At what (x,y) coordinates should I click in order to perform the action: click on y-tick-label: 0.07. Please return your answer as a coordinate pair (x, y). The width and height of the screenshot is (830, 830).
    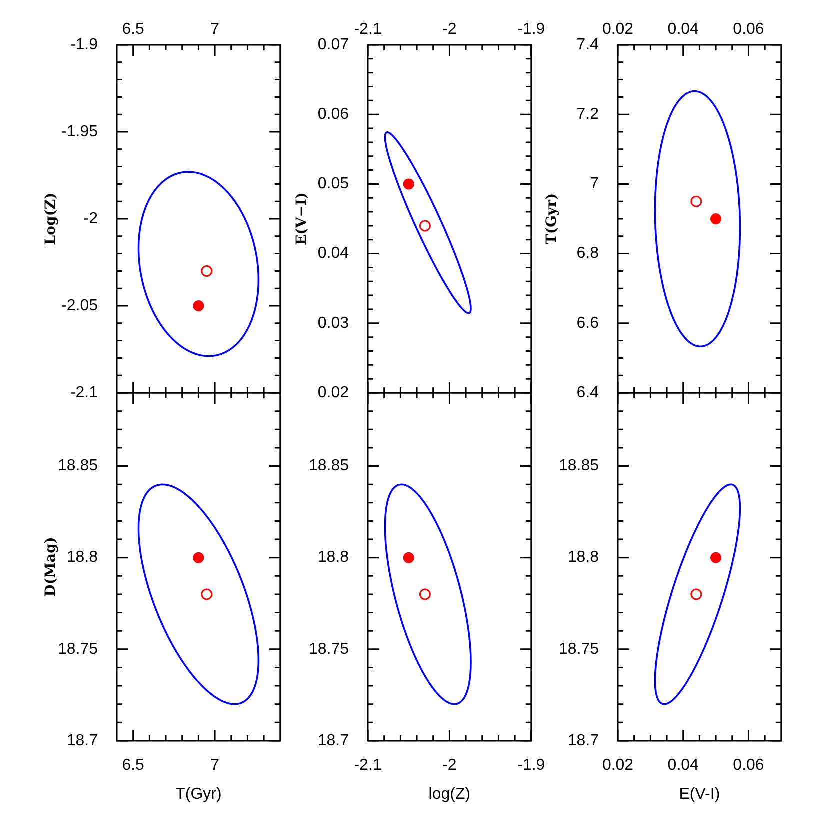
    Looking at the image, I should click on (333, 45).